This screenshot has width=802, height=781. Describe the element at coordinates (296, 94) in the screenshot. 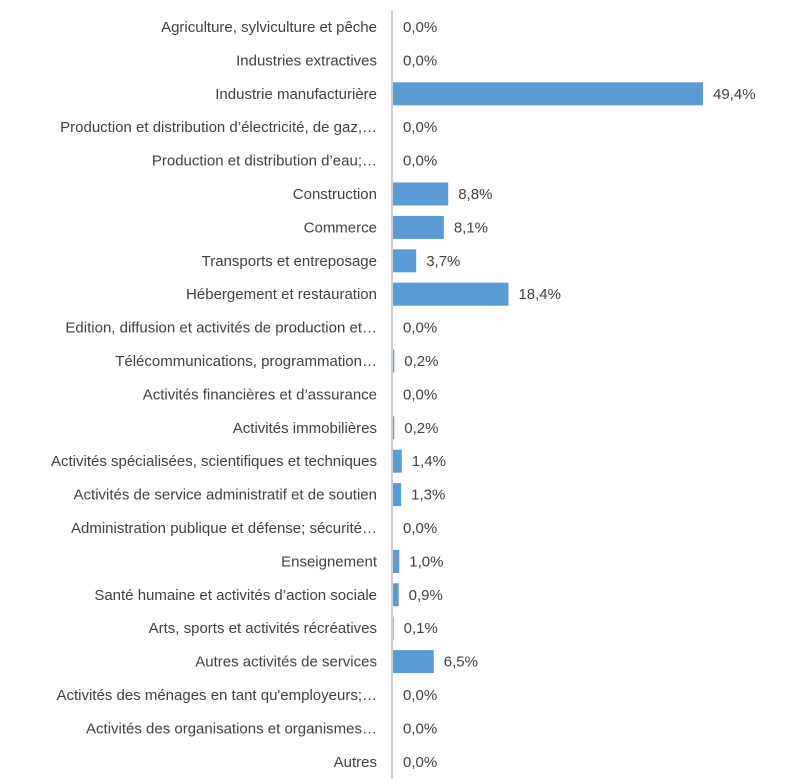

I see `category-label: Industrie manufacturière` at that location.